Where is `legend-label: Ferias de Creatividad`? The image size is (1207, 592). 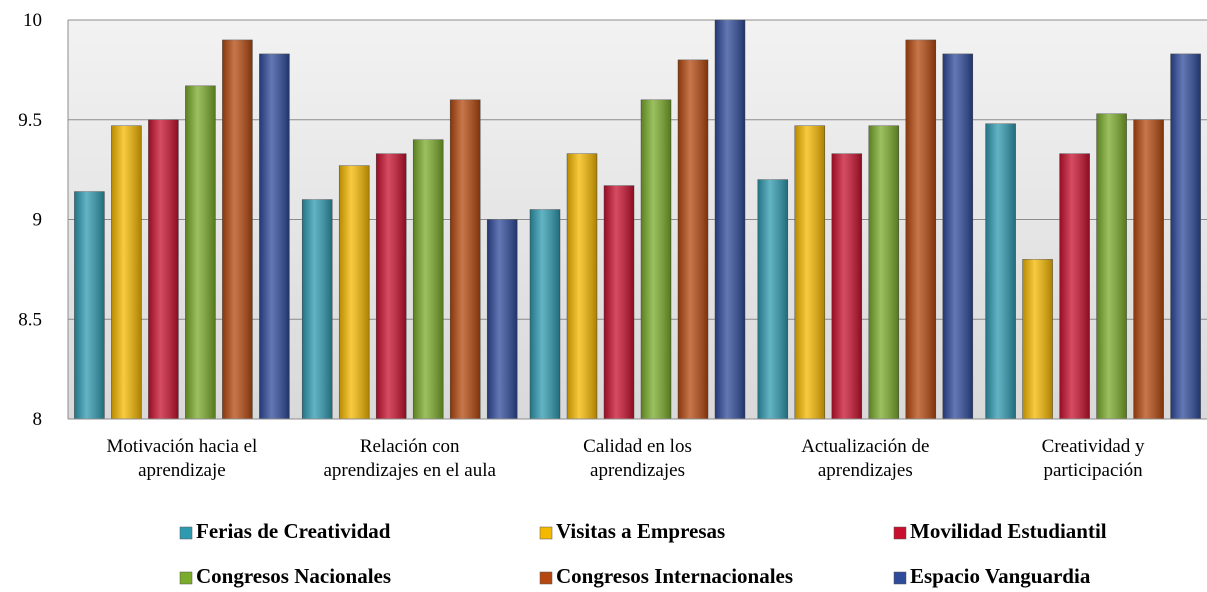
legend-label: Ferias de Creatividad is located at coordinates (293, 531).